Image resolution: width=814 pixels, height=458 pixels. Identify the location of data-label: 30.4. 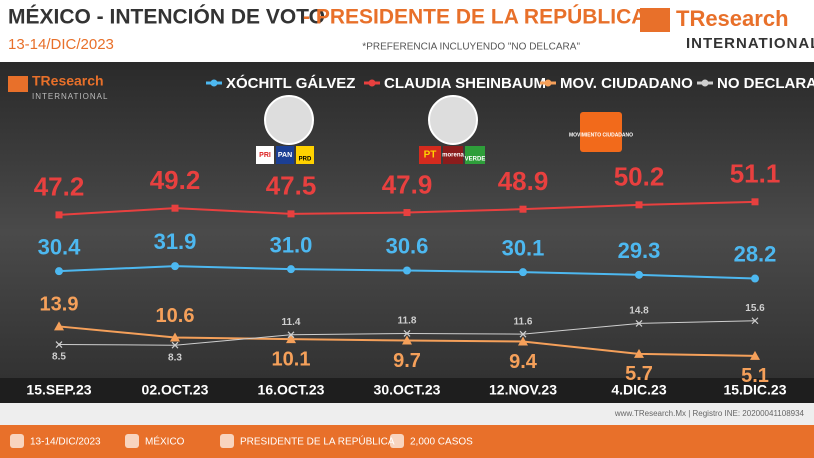
(60, 246).